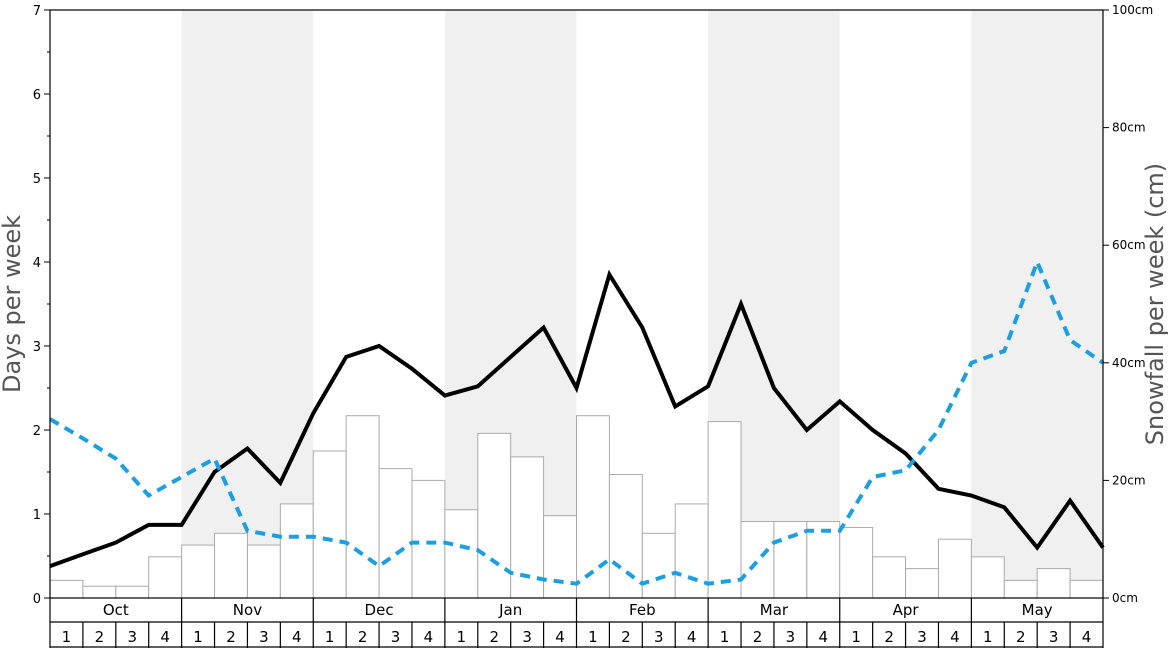  What do you see at coordinates (642, 610) in the screenshot?
I see `month-label: Feb` at bounding box center [642, 610].